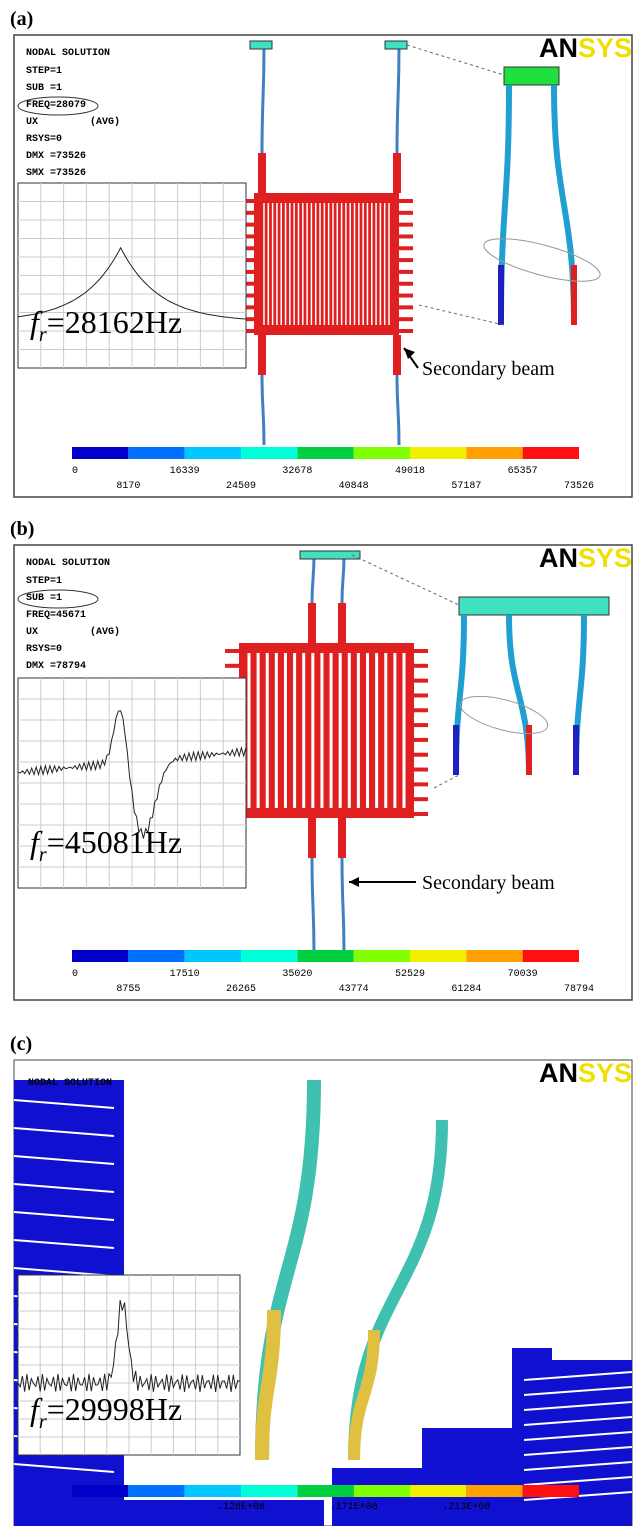 Image resolution: width=640 pixels, height=1526 pixels. What do you see at coordinates (579, 486) in the screenshot?
I see `colorbar-label: 73526` at bounding box center [579, 486].